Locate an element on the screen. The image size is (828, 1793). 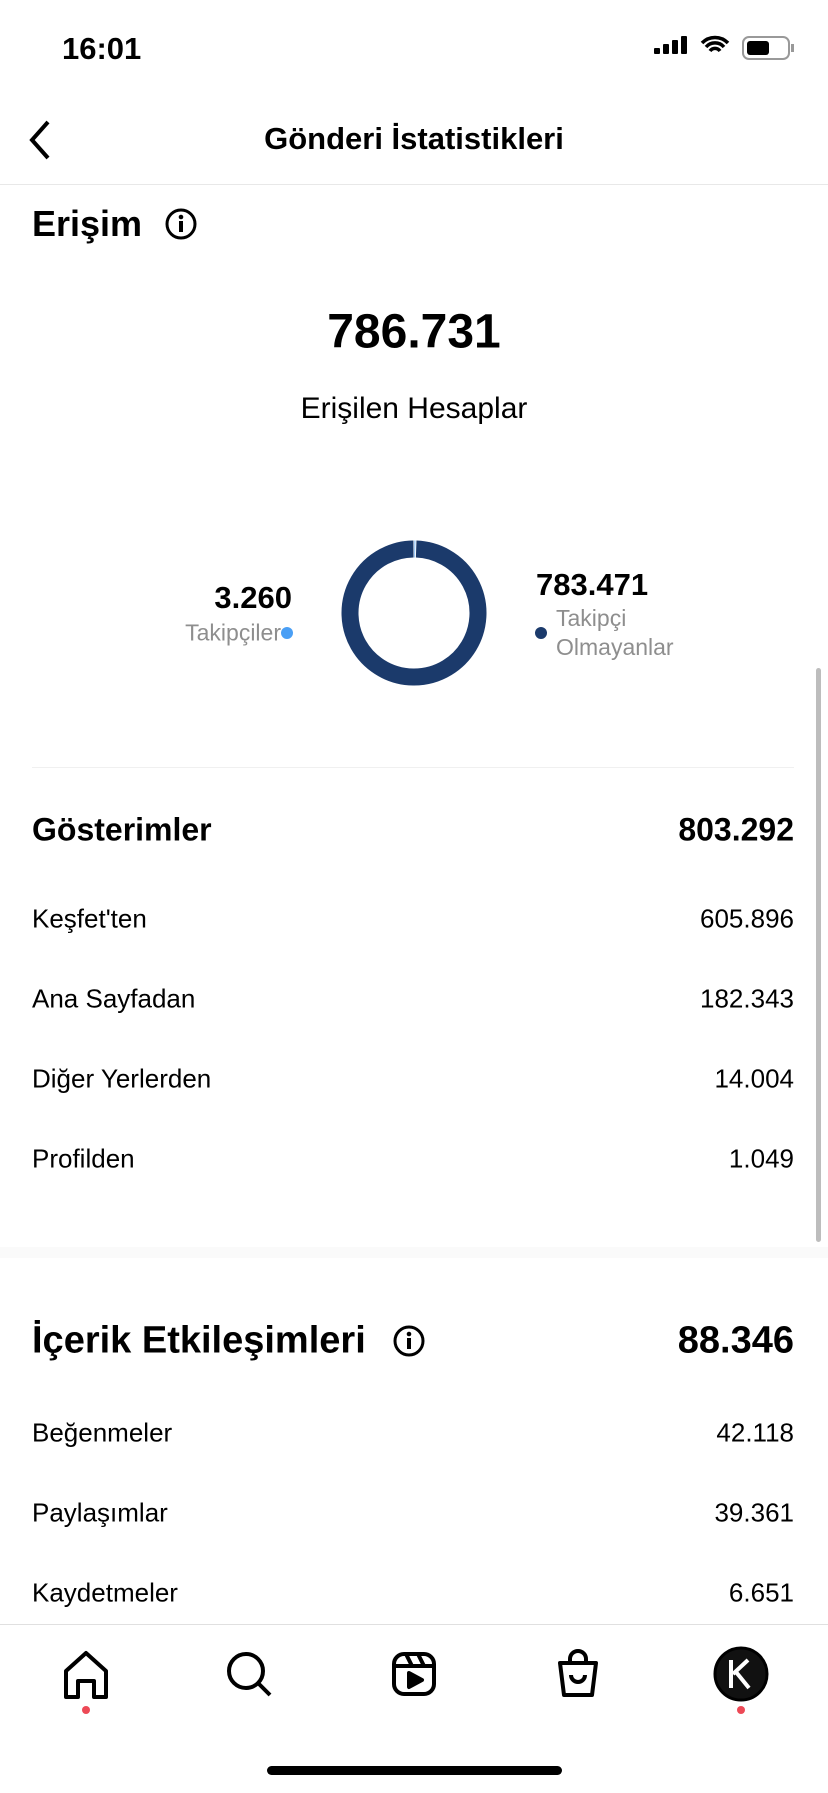
section-title: Erişim is located at coordinates (87, 224).